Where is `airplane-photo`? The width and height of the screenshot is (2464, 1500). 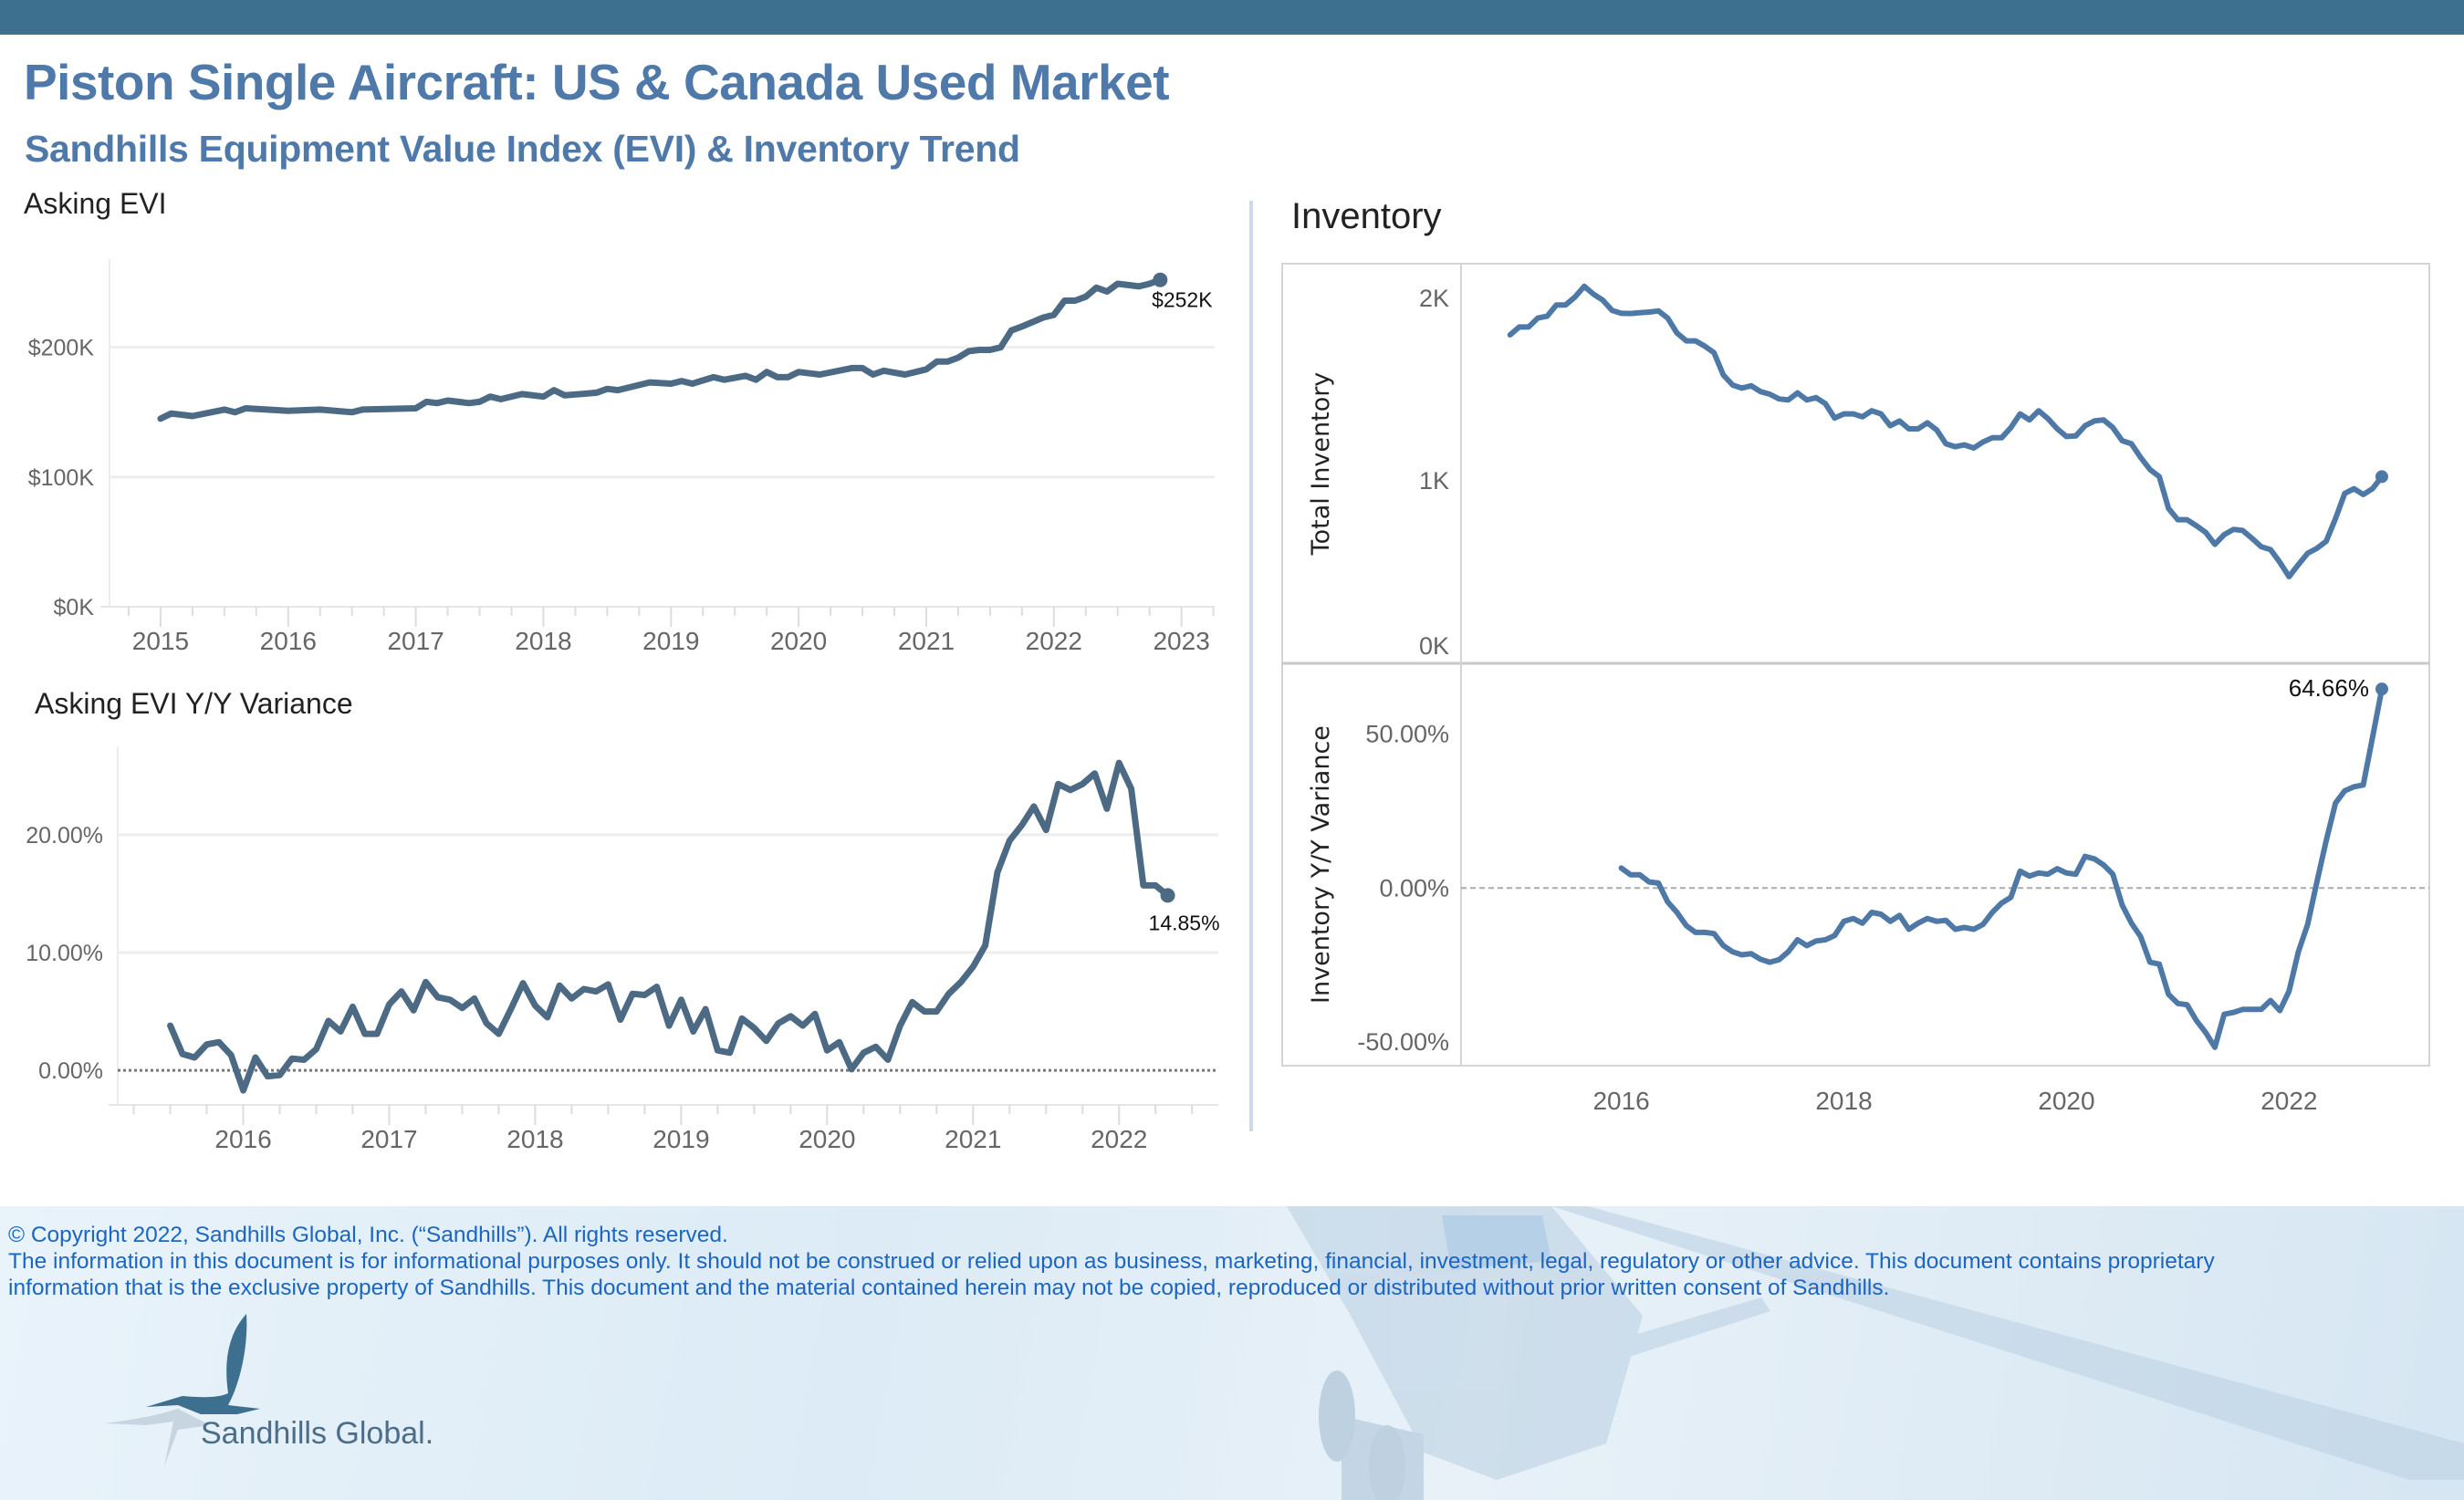 airplane-photo is located at coordinates (1875, 1353).